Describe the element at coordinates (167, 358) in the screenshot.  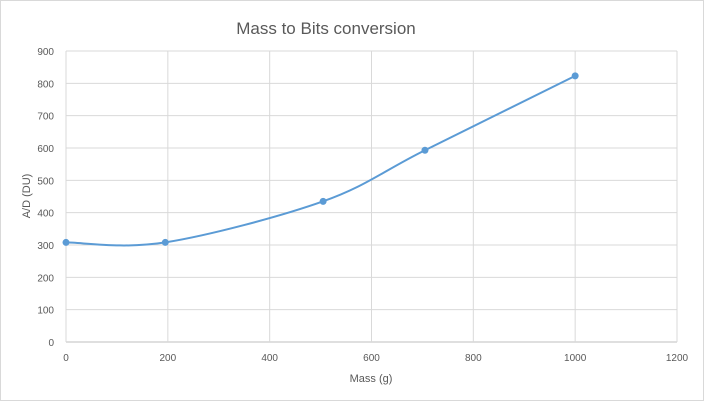
I see `x-tick-label: 200` at that location.